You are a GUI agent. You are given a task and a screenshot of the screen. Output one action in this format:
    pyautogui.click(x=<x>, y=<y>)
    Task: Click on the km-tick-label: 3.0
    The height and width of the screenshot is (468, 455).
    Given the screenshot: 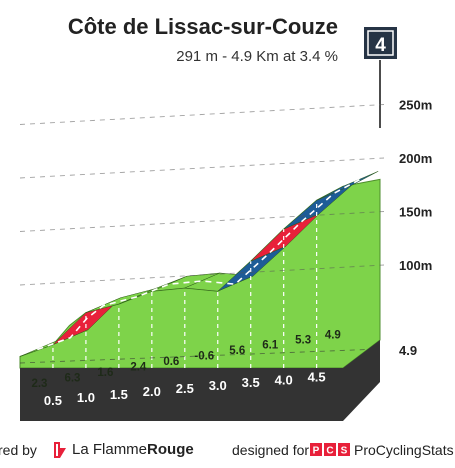 What is the action you would take?
    pyautogui.click(x=218, y=385)
    